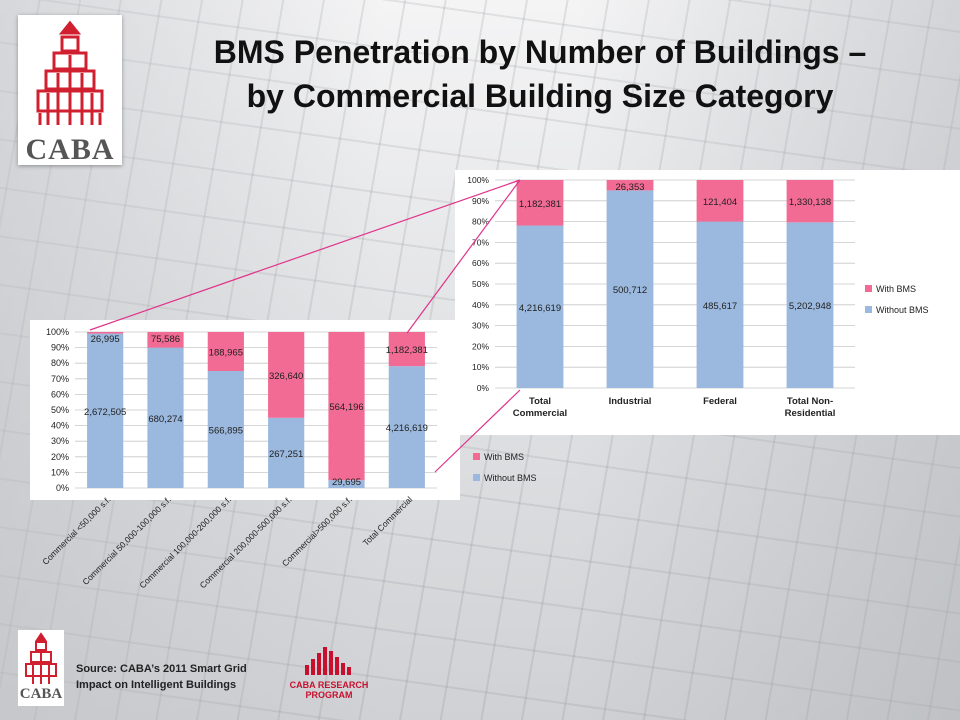 The height and width of the screenshot is (720, 960). What do you see at coordinates (480, 305) in the screenshot?
I see `y-tick-label: 40%` at bounding box center [480, 305].